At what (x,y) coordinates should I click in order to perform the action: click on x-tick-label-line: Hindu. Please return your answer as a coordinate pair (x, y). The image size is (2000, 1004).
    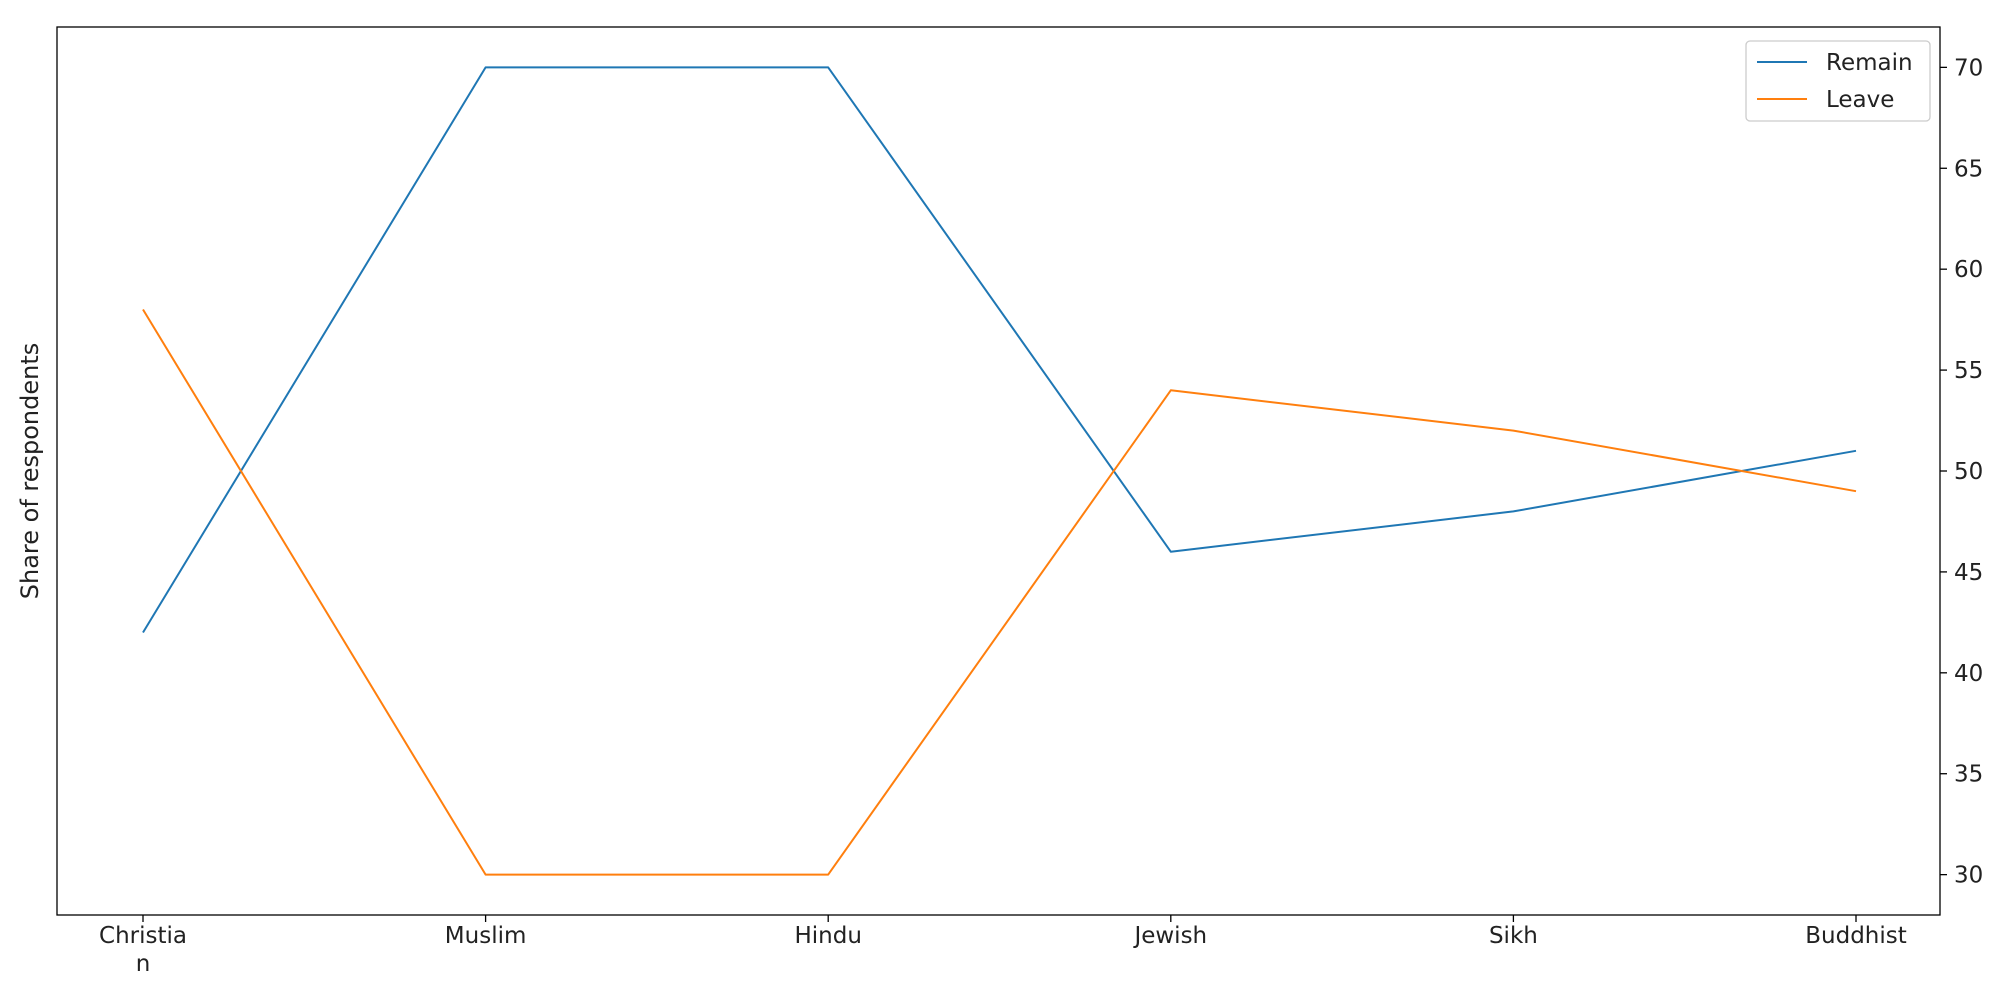
    Looking at the image, I should click on (827, 936).